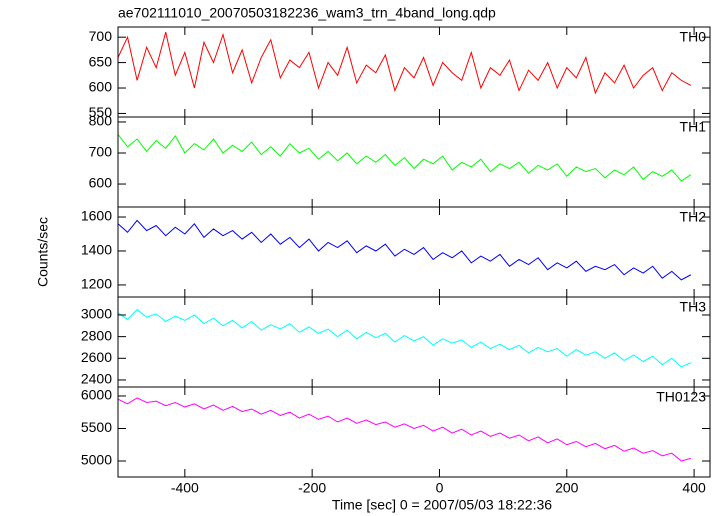 The image size is (723, 516). What do you see at coordinates (96, 395) in the screenshot?
I see `y-tick-label: 6000` at bounding box center [96, 395].